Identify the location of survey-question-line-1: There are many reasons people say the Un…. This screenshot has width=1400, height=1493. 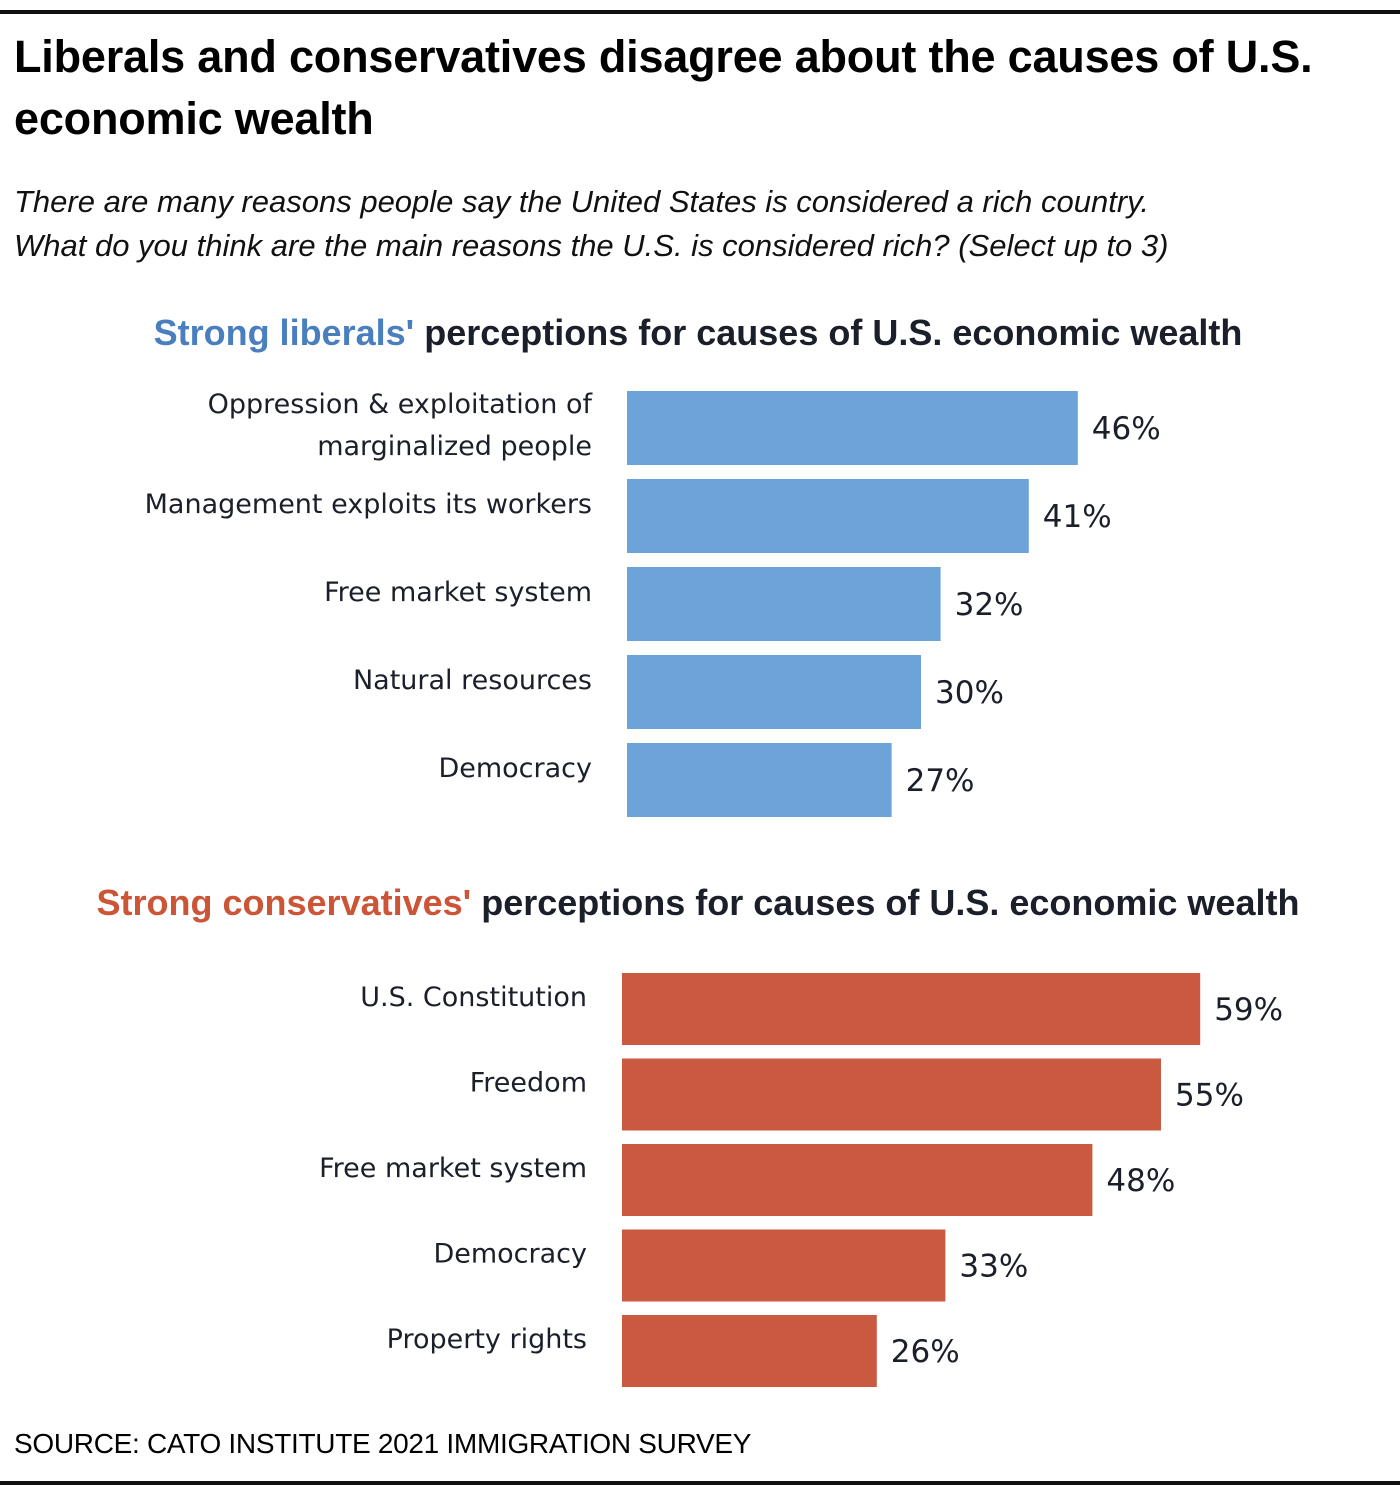
(581, 201).